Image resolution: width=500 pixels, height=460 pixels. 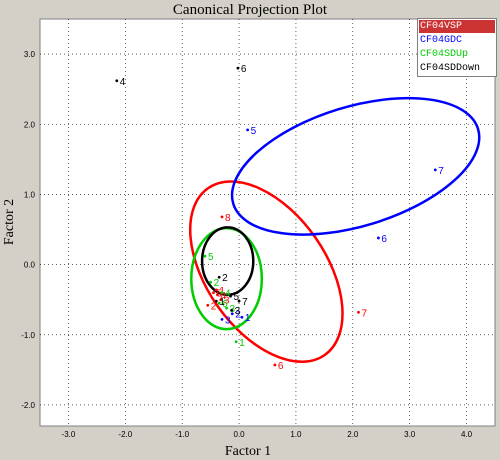 I want to click on y-tick-label: 0.0, so click(x=30, y=265).